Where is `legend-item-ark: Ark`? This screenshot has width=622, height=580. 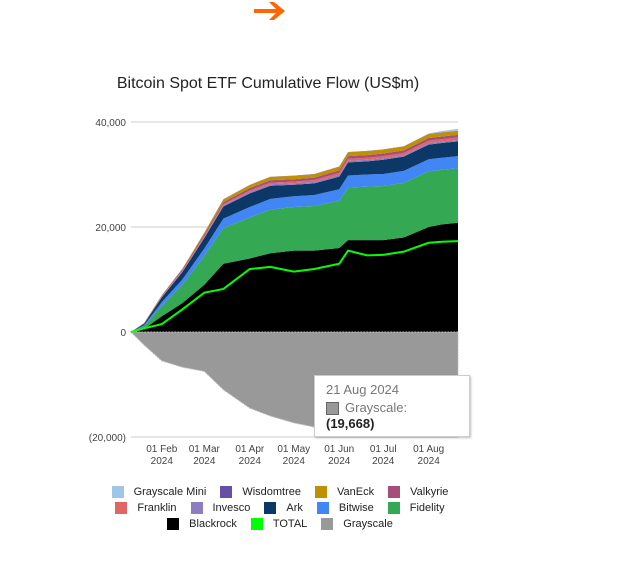 legend-item-ark: Ark is located at coordinates (283, 508).